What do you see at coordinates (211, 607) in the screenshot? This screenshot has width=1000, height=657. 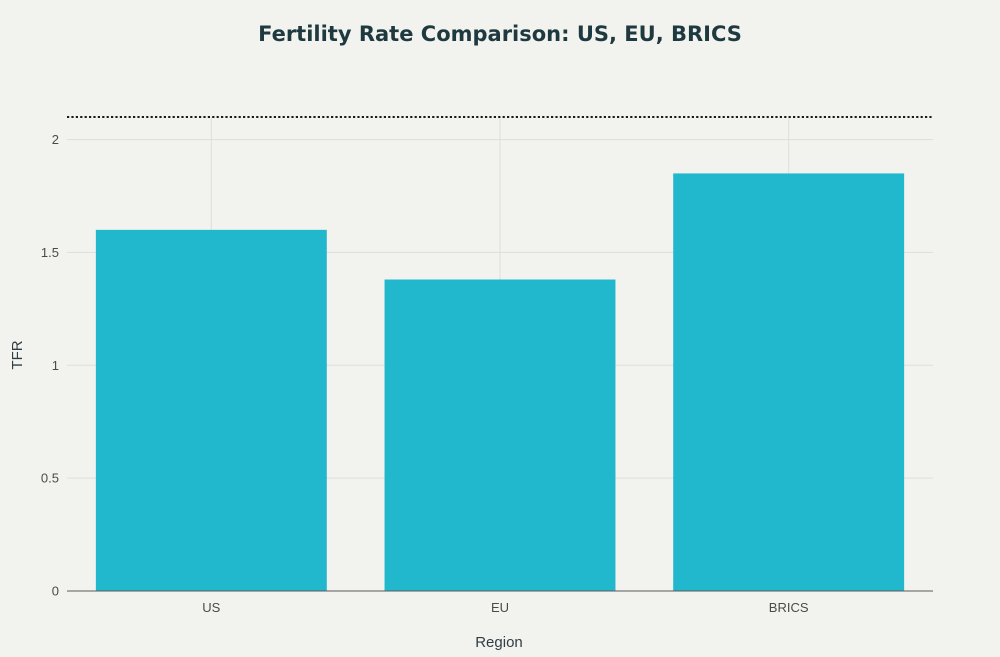 I see `x-tick-label: US` at bounding box center [211, 607].